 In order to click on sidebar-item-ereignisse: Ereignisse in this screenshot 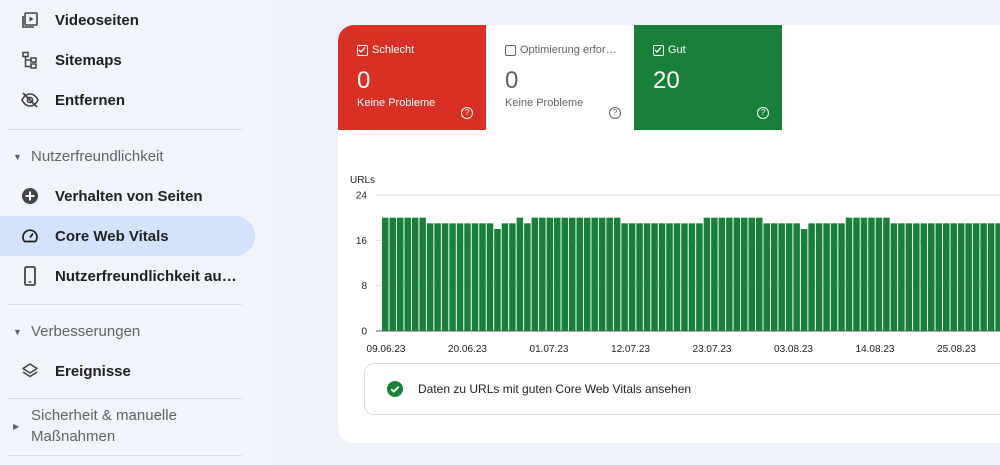, I will do `click(127, 371)`.